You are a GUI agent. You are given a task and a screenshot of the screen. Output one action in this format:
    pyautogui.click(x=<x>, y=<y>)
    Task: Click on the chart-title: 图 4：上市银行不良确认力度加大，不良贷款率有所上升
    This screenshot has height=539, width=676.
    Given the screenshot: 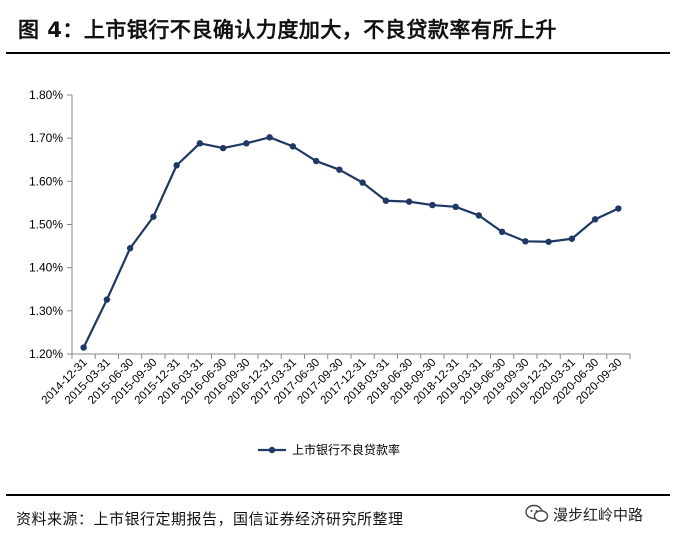 What is the action you would take?
    pyautogui.click(x=287, y=30)
    